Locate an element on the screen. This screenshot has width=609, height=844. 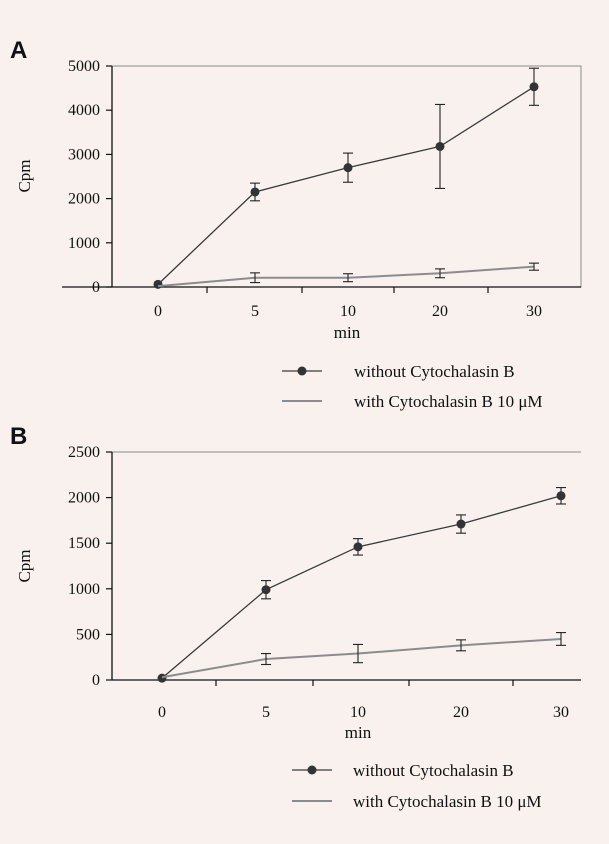
panel-a-y-tick-label: 1000 is located at coordinates (84, 243).